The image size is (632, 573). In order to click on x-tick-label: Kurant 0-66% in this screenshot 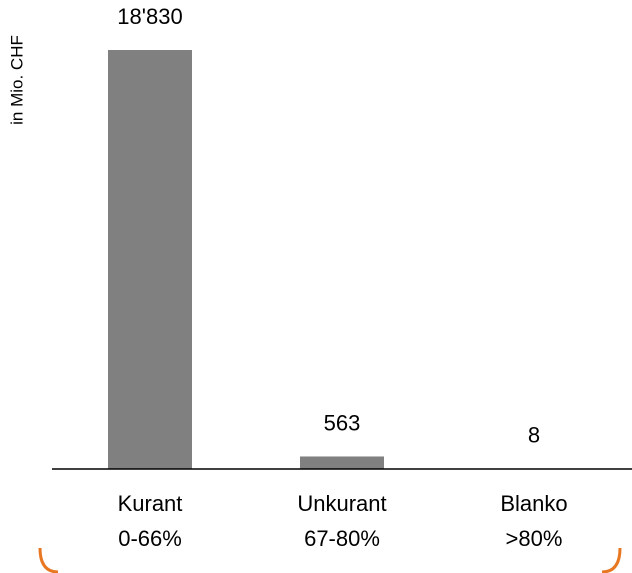, I will do `click(150, 521)`.